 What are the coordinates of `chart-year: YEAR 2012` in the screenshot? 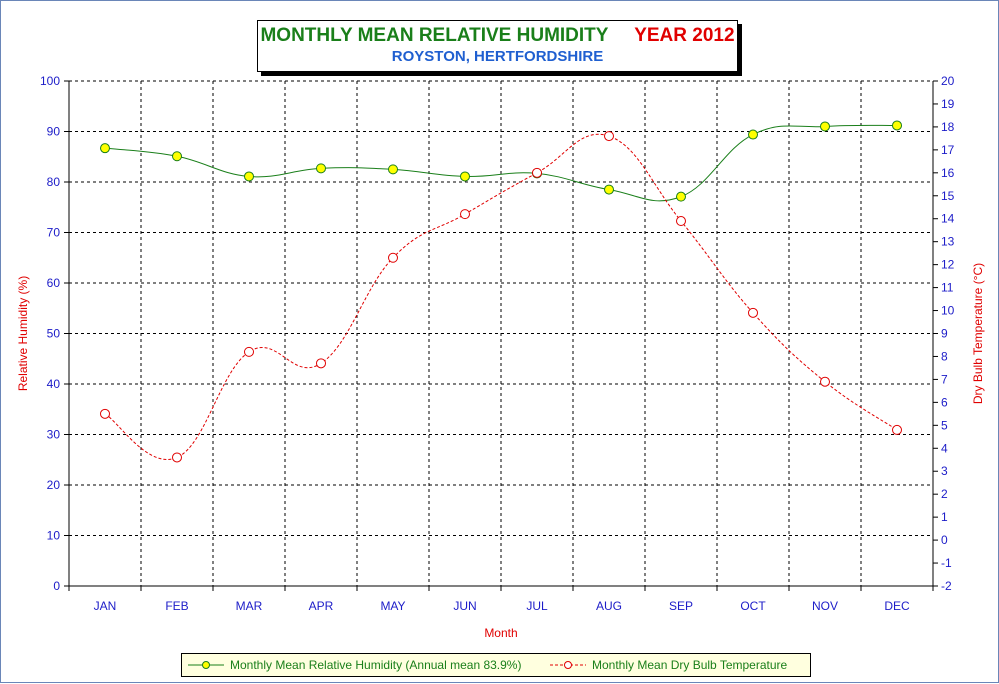 It's located at (684, 35).